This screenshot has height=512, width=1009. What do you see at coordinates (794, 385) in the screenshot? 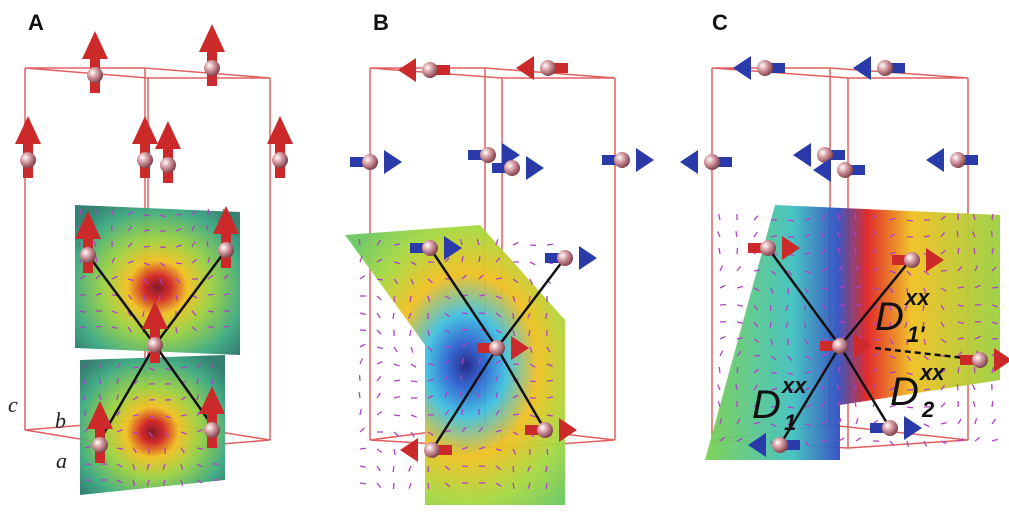
I see `label-d-sup: xx` at bounding box center [794, 385].